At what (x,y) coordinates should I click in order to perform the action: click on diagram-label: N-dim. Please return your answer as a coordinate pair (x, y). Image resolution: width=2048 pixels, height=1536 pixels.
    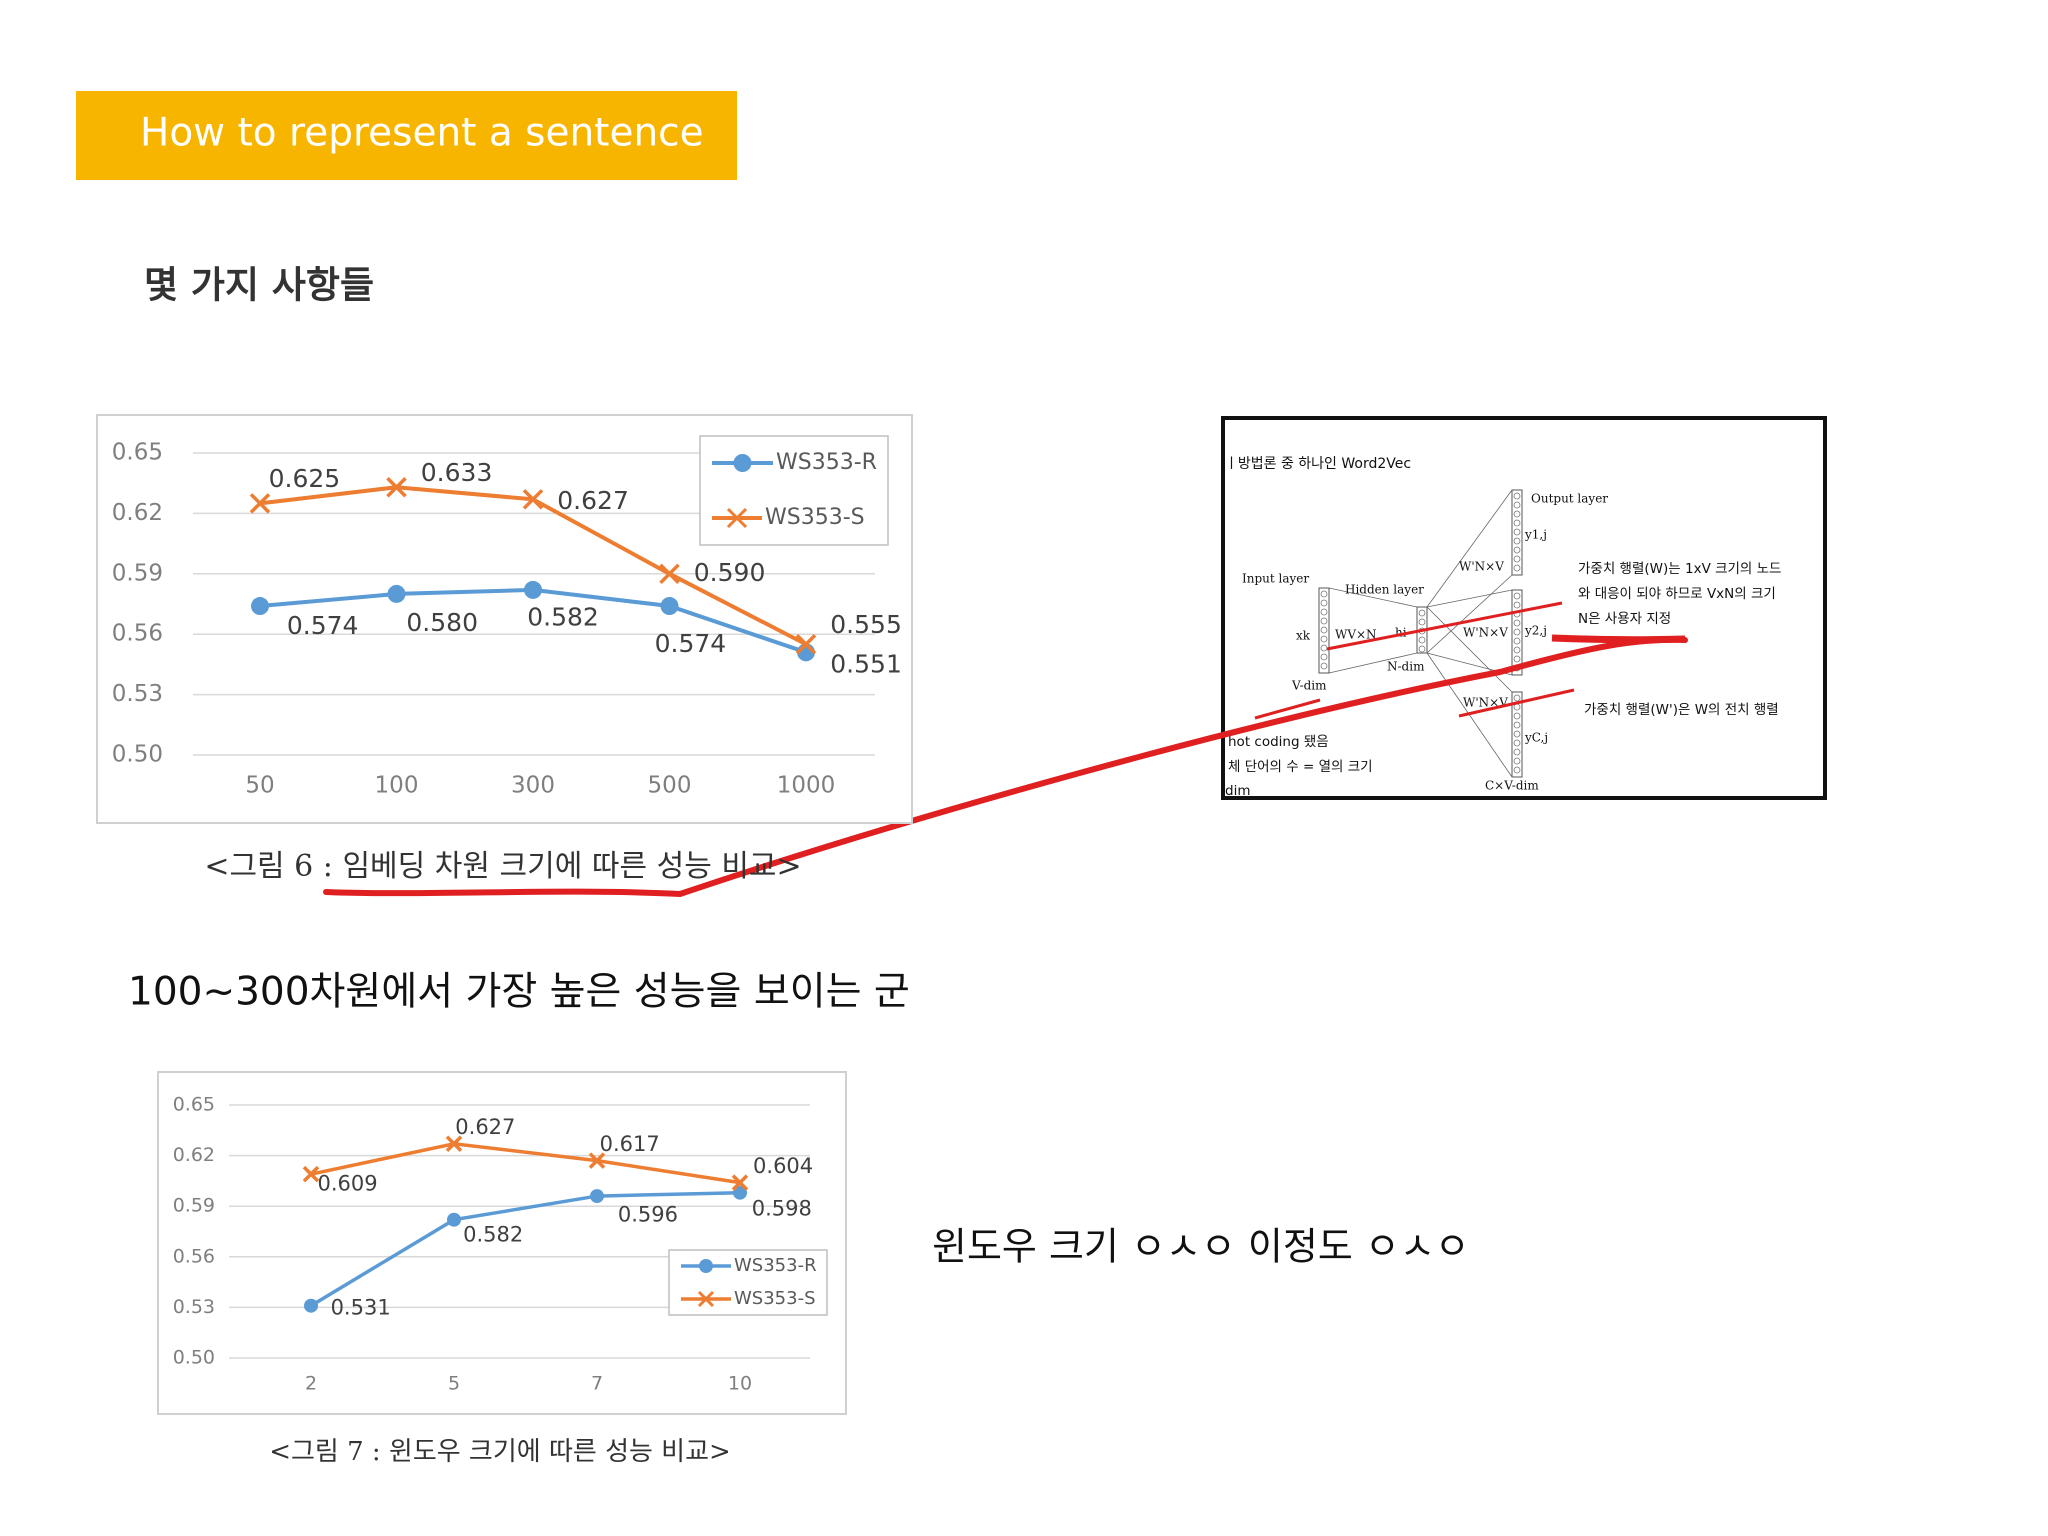
    Looking at the image, I should click on (1406, 667).